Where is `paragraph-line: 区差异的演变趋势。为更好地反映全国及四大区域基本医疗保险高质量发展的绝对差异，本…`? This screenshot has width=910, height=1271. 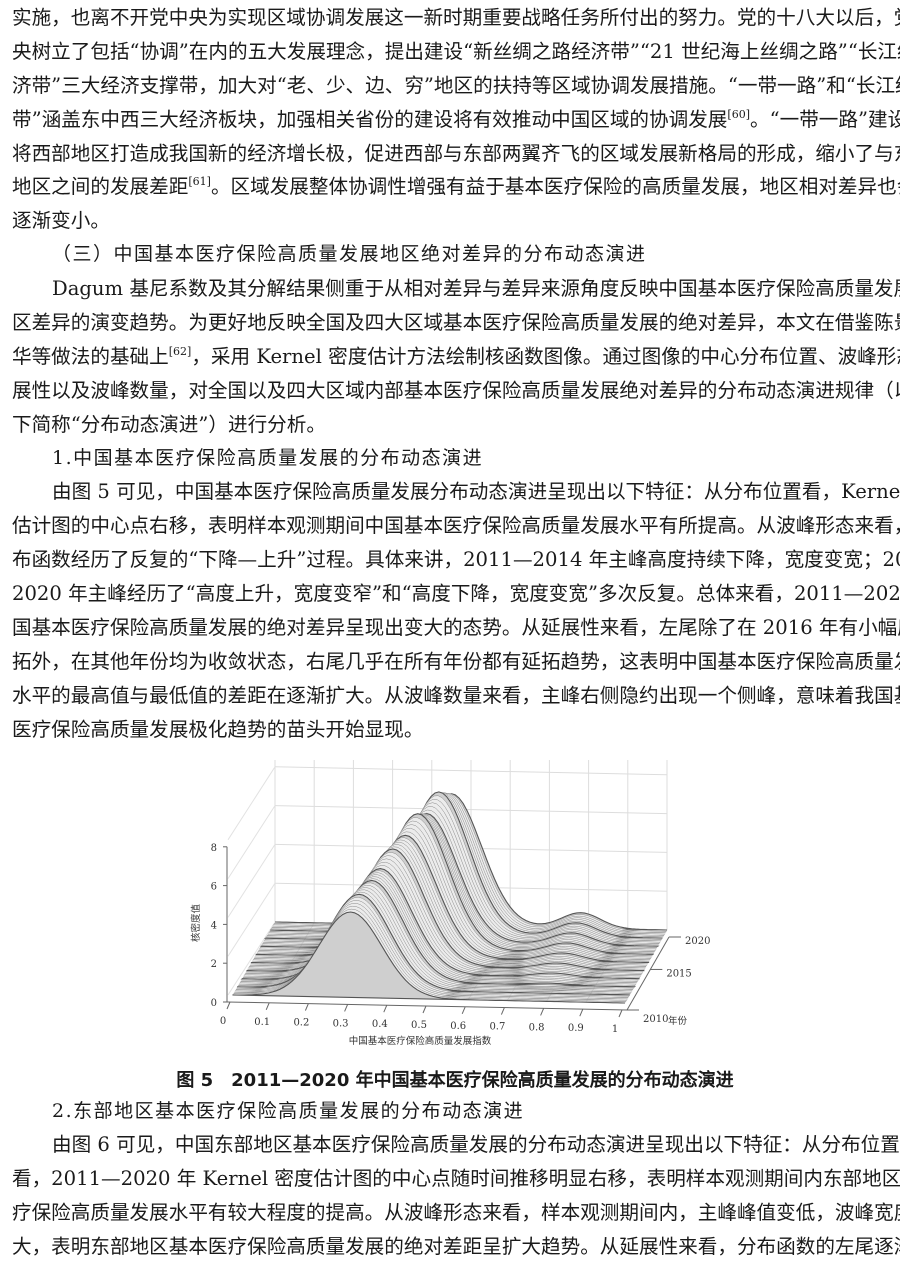 paragraph-line: 区差异的演变趋势。为更好地反映全国及四大区域基本医疗保险高质量发展的绝对差异，本… is located at coordinates (456, 323).